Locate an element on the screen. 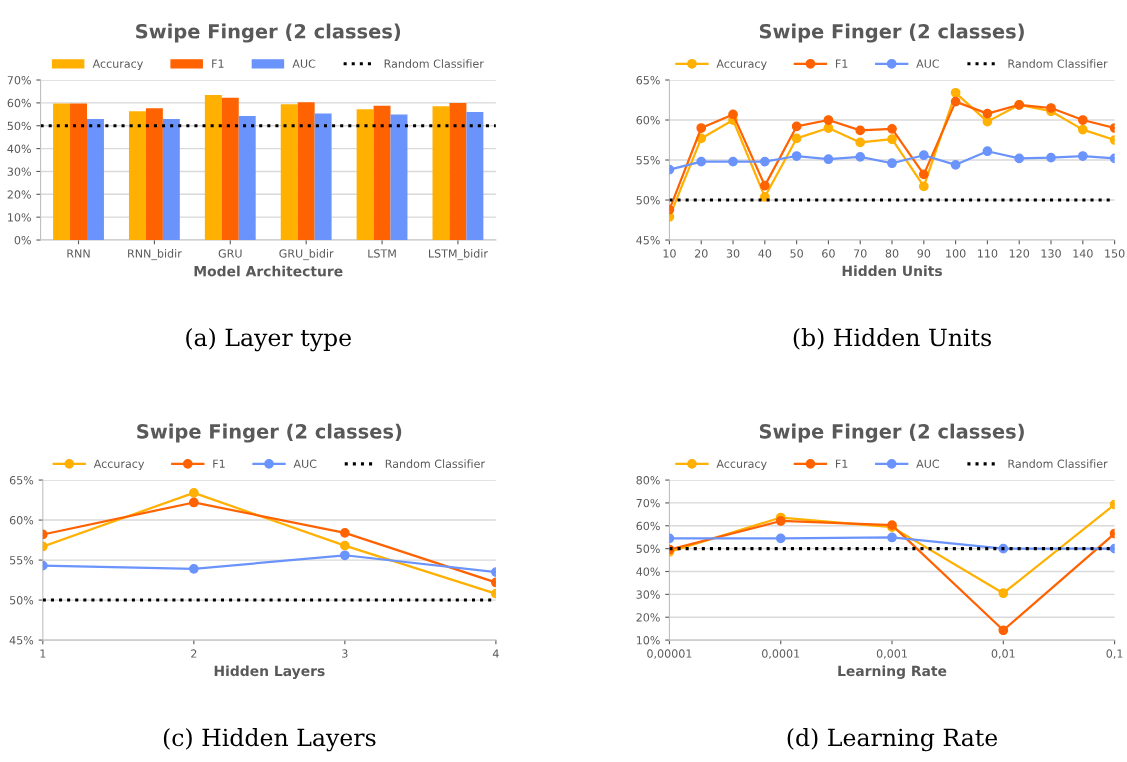 The image size is (1127, 762). x-tick-label: 0,1 is located at coordinates (1114, 654).